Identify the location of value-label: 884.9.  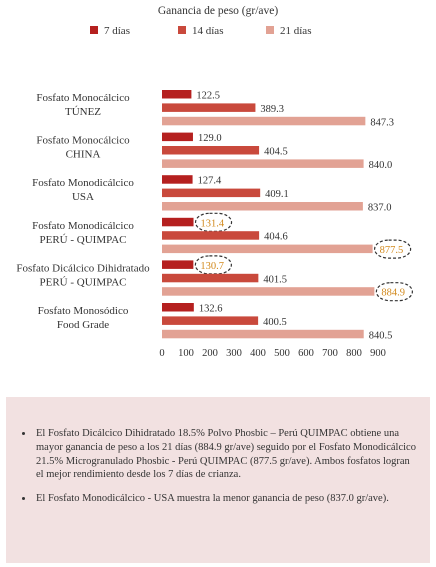
(393, 293).